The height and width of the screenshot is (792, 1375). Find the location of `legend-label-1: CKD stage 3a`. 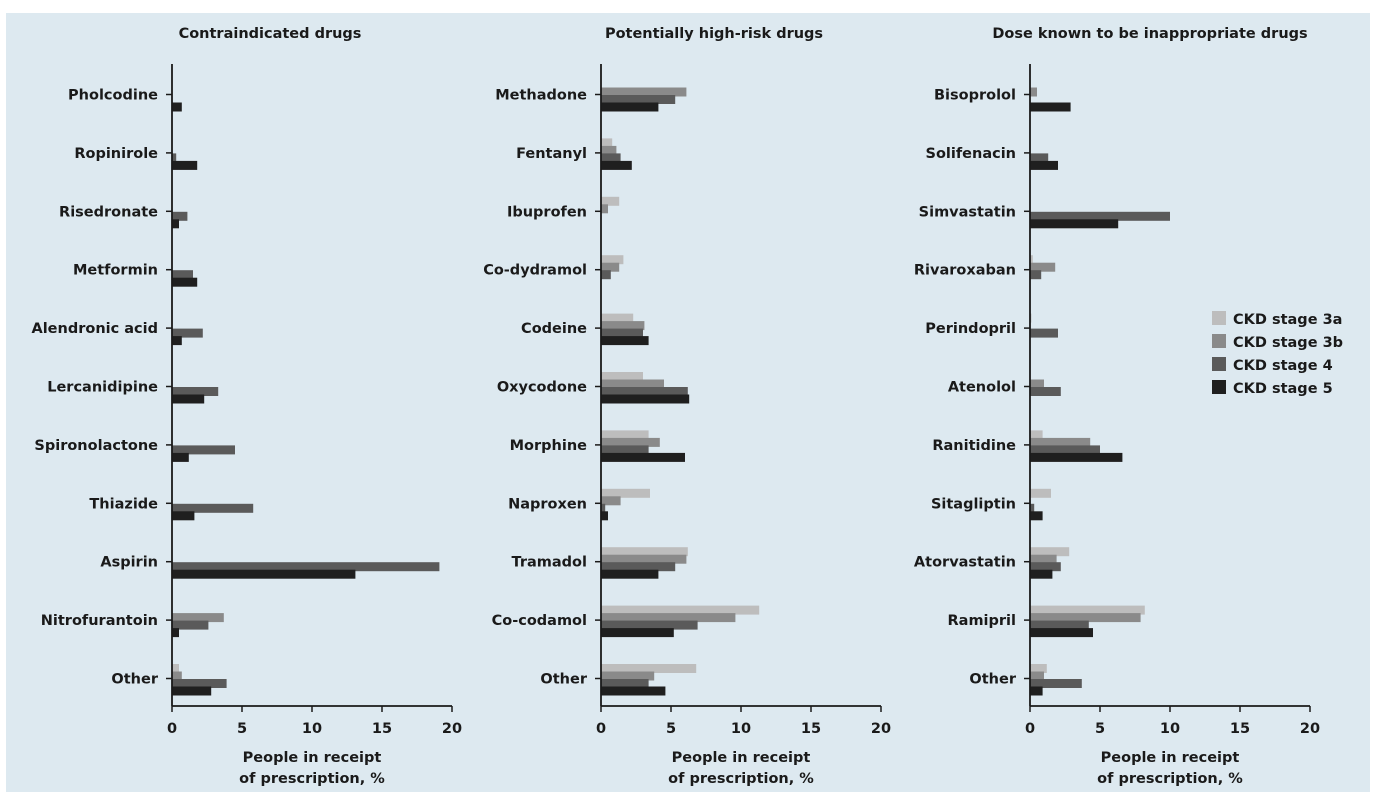

legend-label-1: CKD stage 3a is located at coordinates (1287, 320).